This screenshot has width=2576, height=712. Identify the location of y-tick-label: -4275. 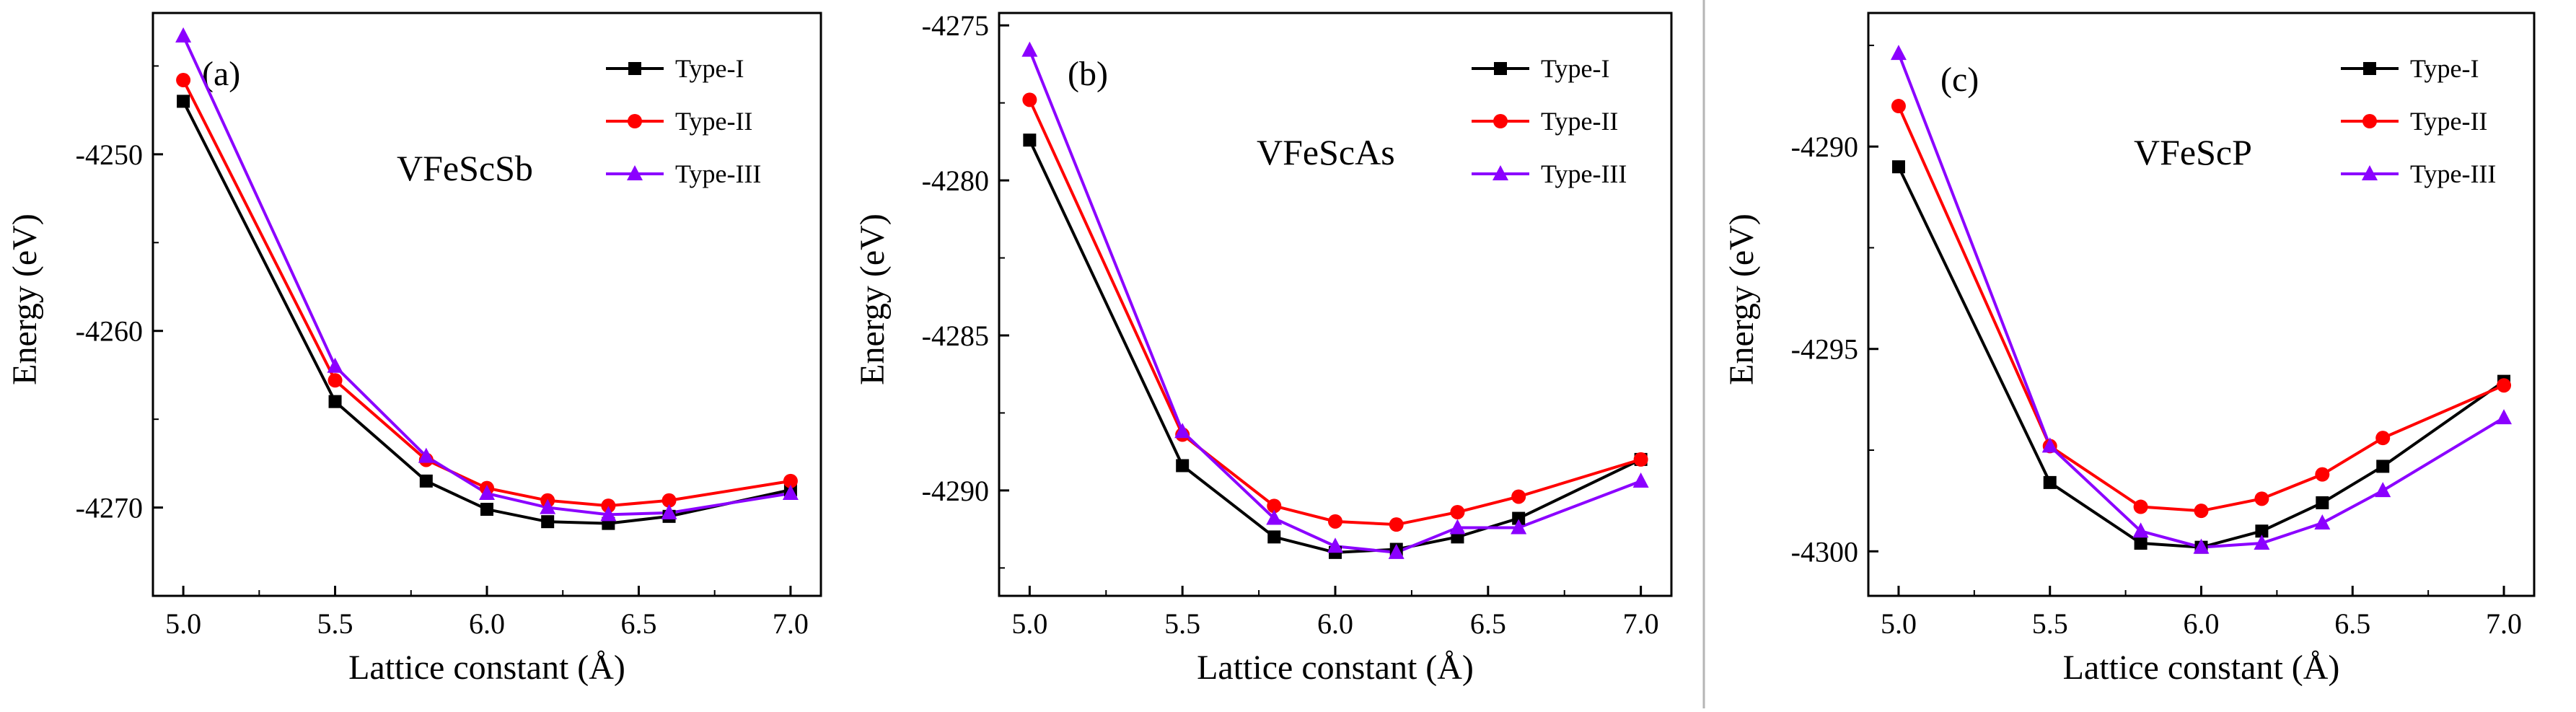
(955, 25).